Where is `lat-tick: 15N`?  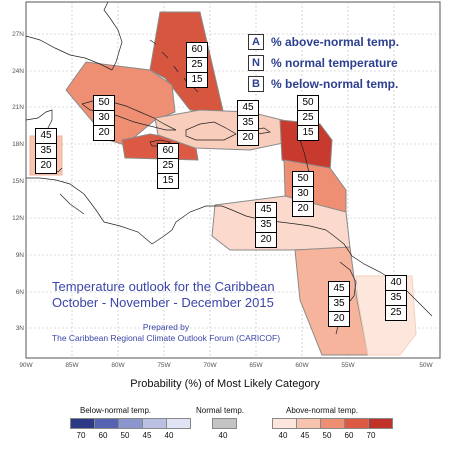 lat-tick: 15N is located at coordinates (18, 181).